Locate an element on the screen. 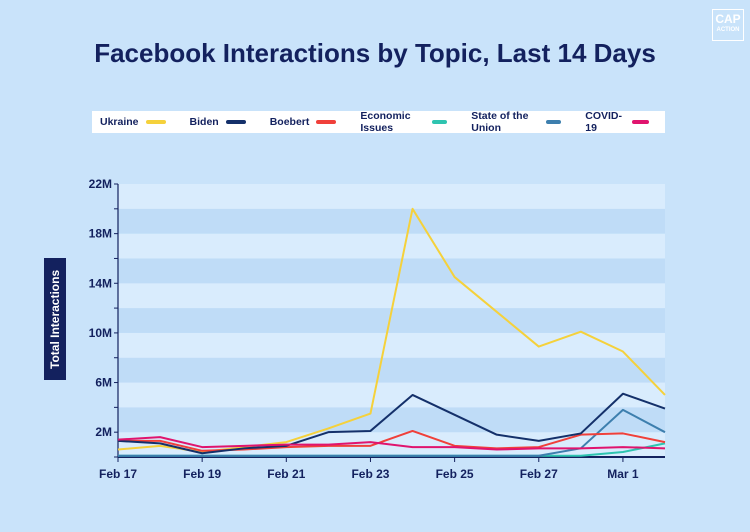  x-tick-label: Feb 17 is located at coordinates (118, 474).